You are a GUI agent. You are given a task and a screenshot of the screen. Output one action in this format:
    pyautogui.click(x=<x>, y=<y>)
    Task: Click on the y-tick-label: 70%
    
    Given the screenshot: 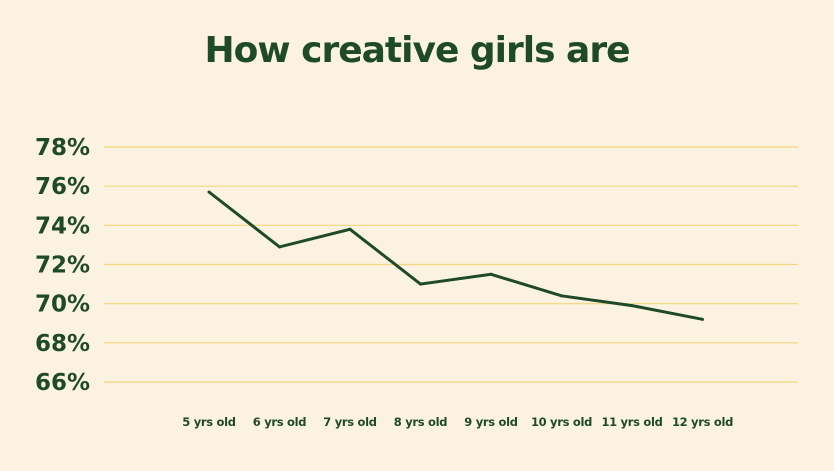 What is the action you would take?
    pyautogui.click(x=62, y=305)
    